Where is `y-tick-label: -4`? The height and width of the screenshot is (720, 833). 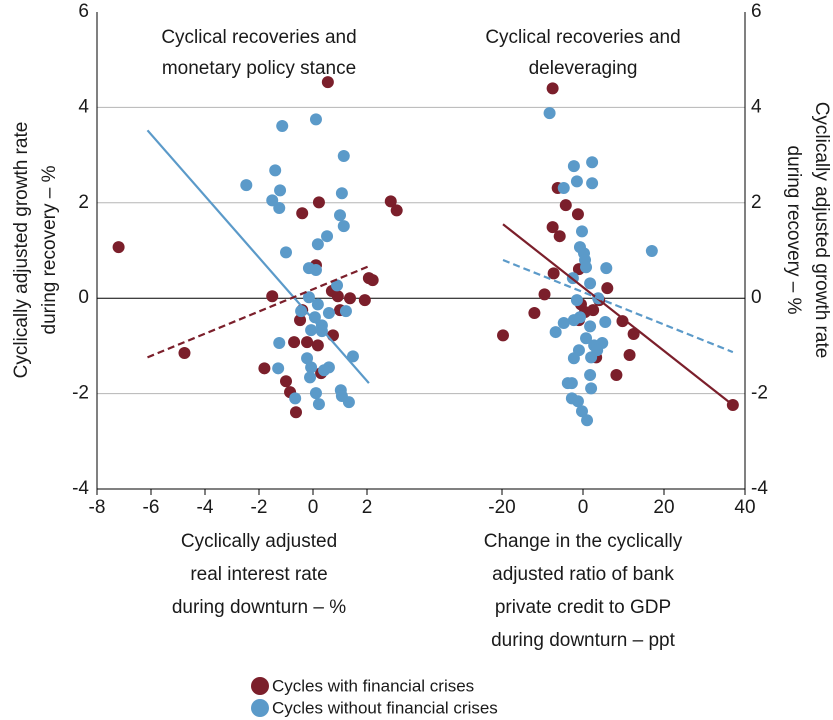 y-tick-label: -4 is located at coordinates (80, 488).